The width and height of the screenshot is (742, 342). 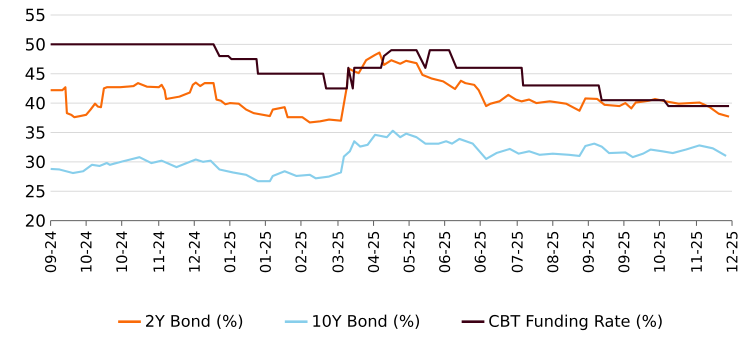 I want to click on x-tick-label: 10-25, so click(x=659, y=252).